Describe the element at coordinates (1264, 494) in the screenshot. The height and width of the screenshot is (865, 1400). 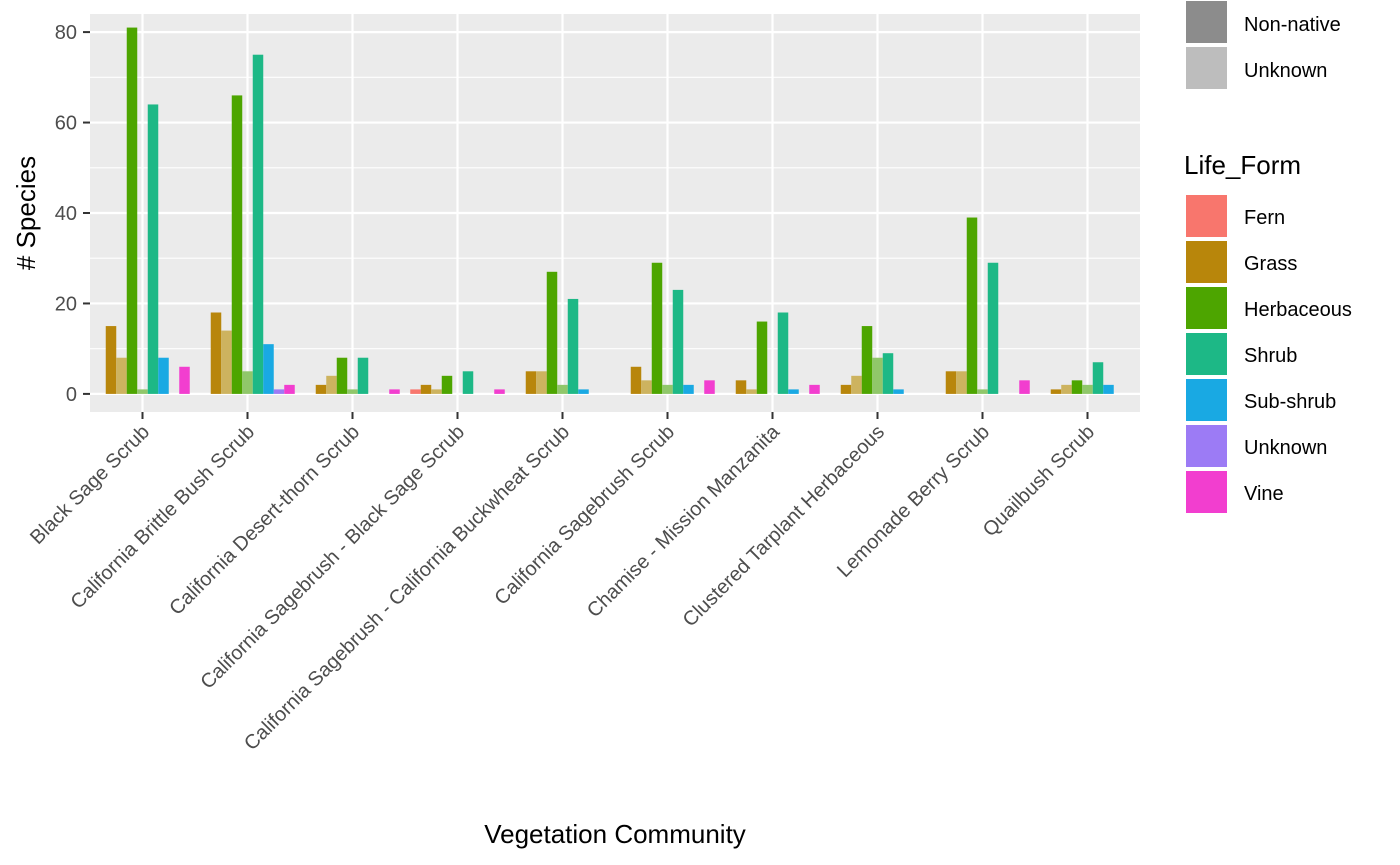
I see `legend-life-form-label: Vine` at that location.